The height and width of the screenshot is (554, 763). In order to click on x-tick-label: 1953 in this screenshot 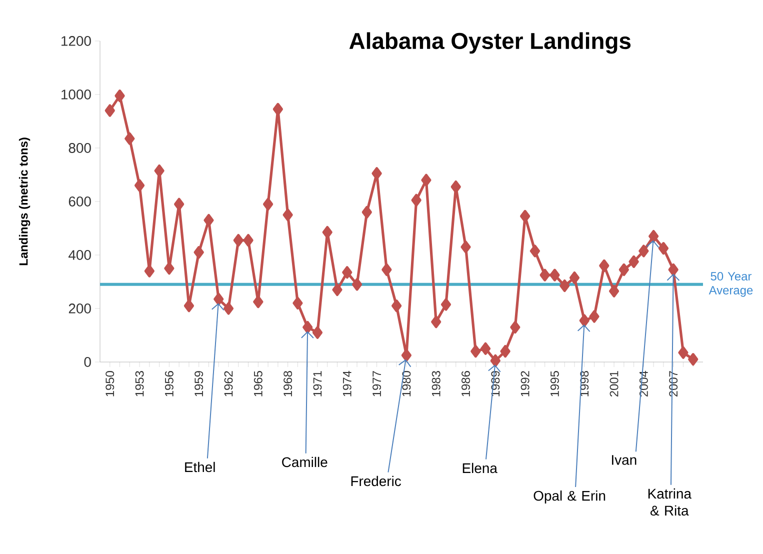, I will do `click(139, 383)`.